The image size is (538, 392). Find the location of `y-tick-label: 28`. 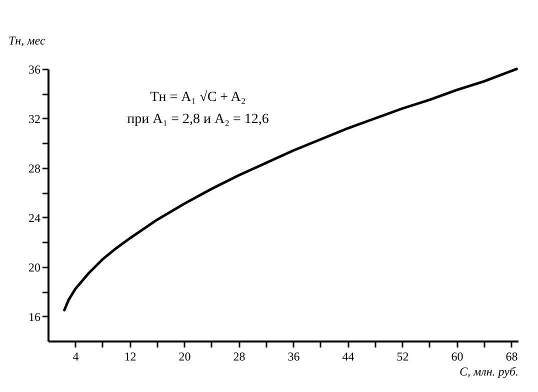

y-tick-label: 28 is located at coordinates (34, 168).